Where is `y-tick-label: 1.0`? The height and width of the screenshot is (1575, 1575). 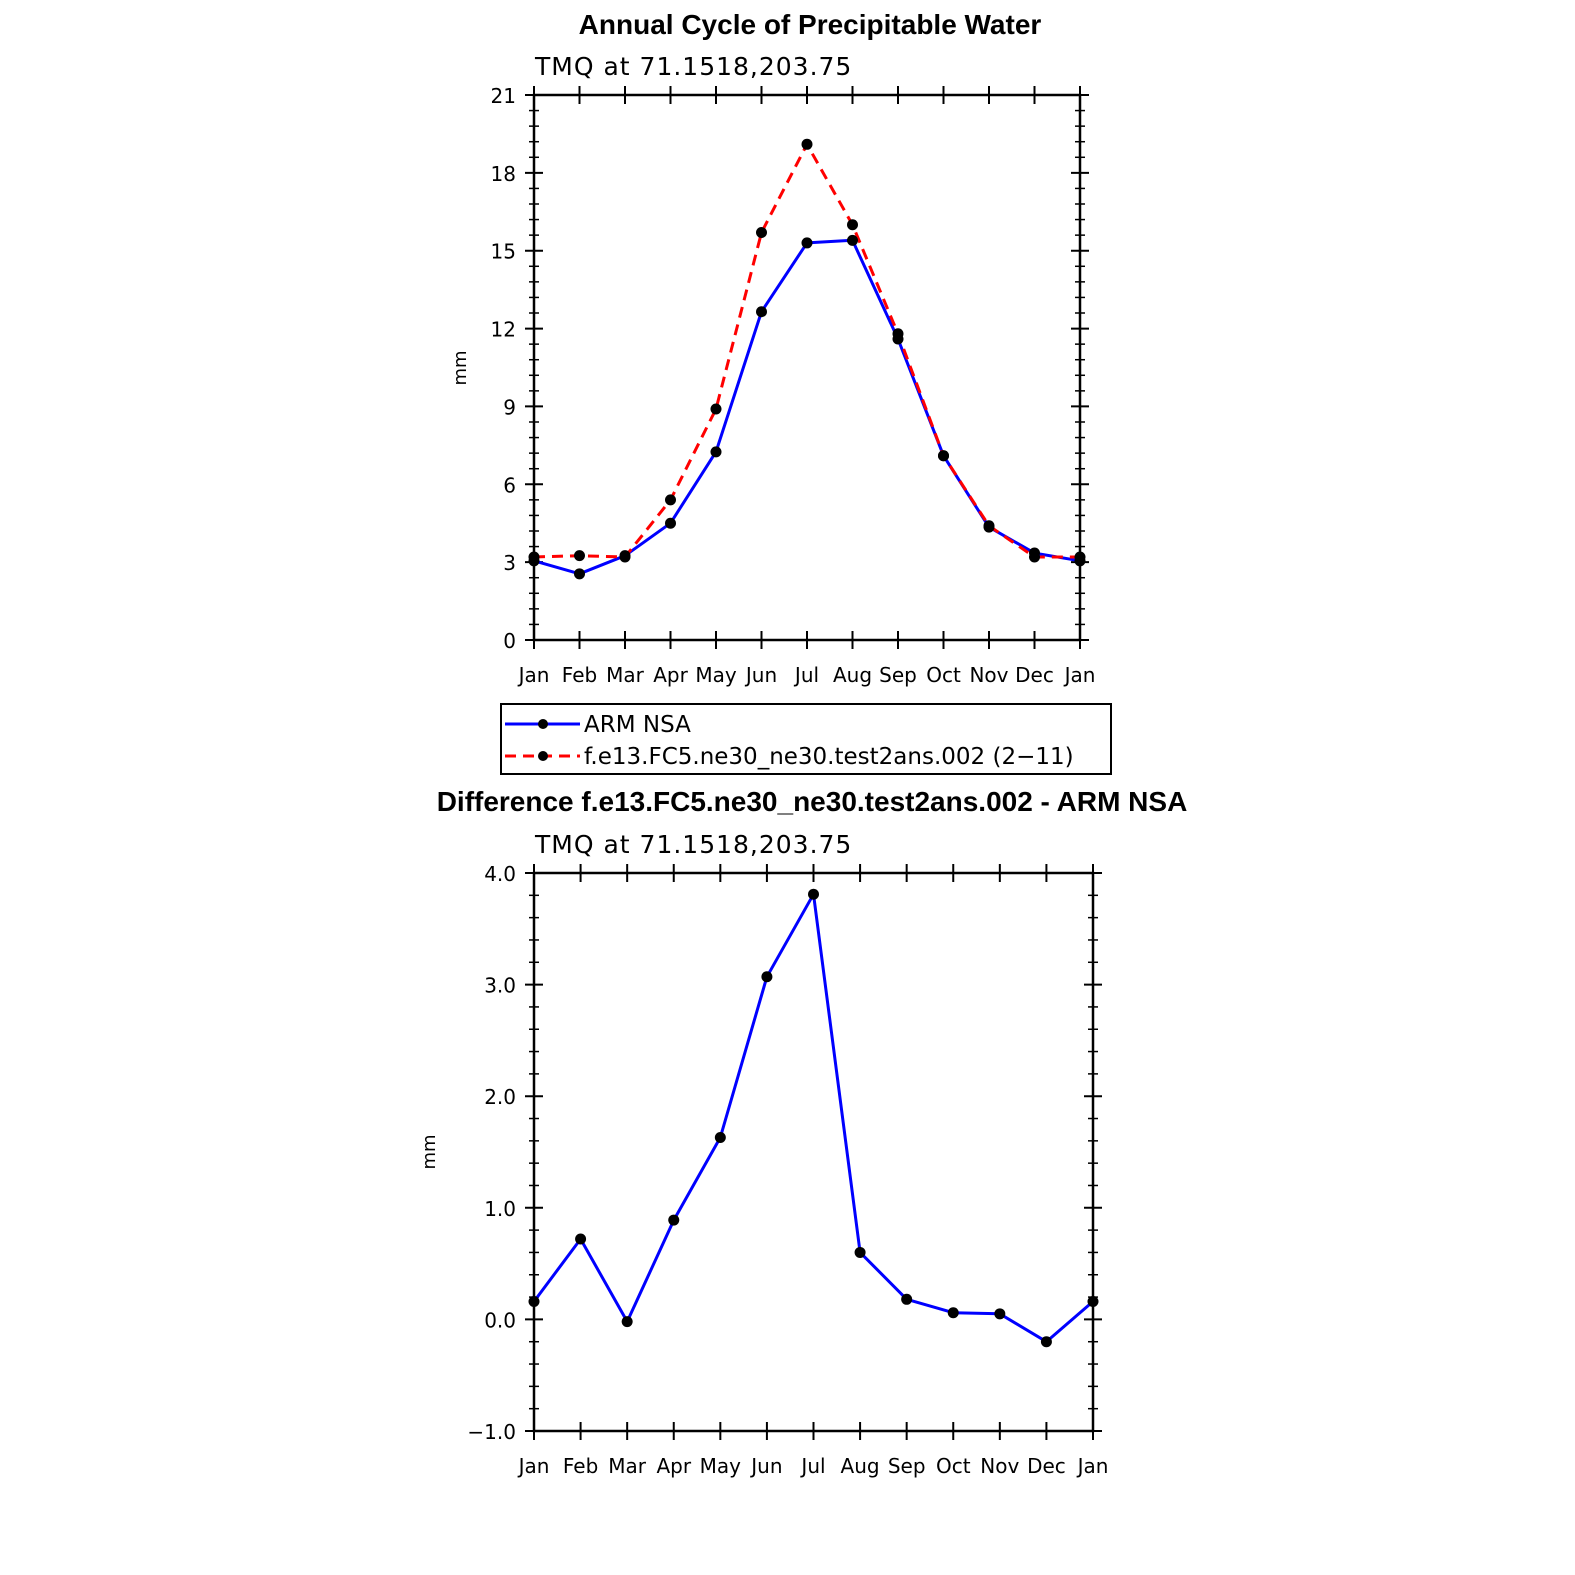 y-tick-label: 1.0 is located at coordinates (500, 1209).